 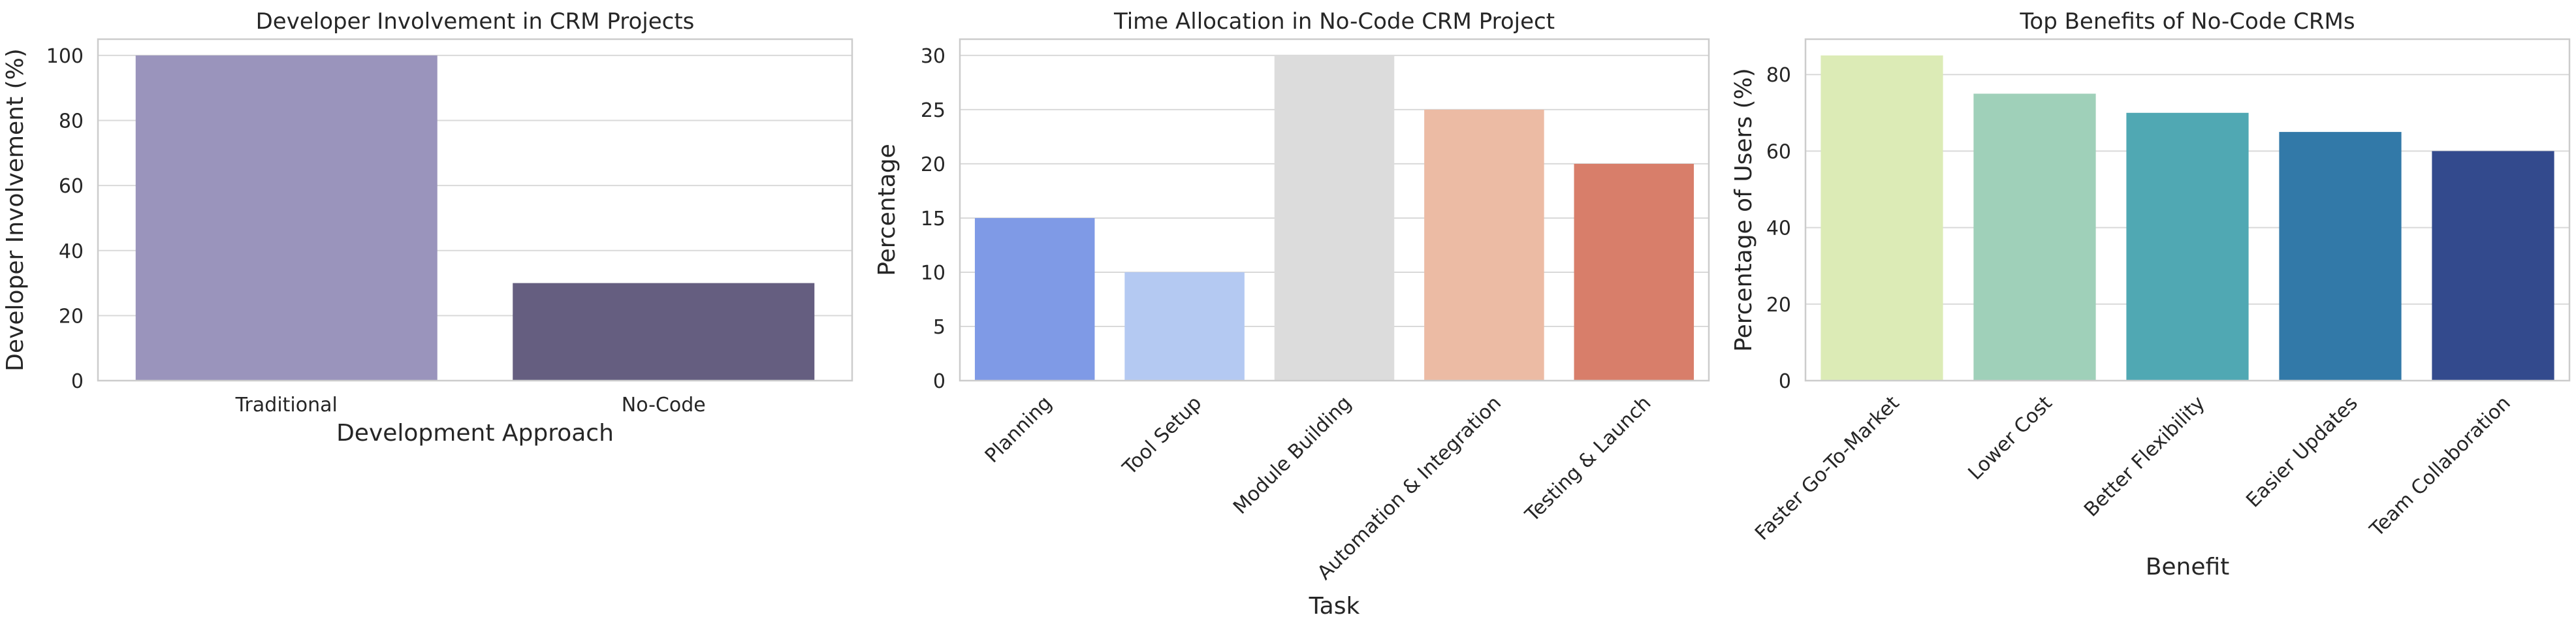 What do you see at coordinates (934, 57) in the screenshot?
I see `y-tick-label: 30` at bounding box center [934, 57].